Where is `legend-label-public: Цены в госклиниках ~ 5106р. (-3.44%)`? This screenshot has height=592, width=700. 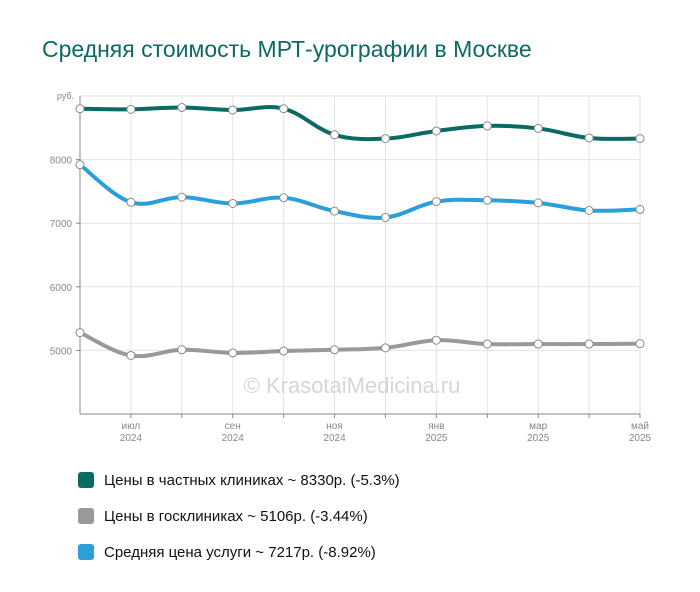
legend-label-public: Цены в госклиниках ~ 5106р. (-3.44%) is located at coordinates (236, 516).